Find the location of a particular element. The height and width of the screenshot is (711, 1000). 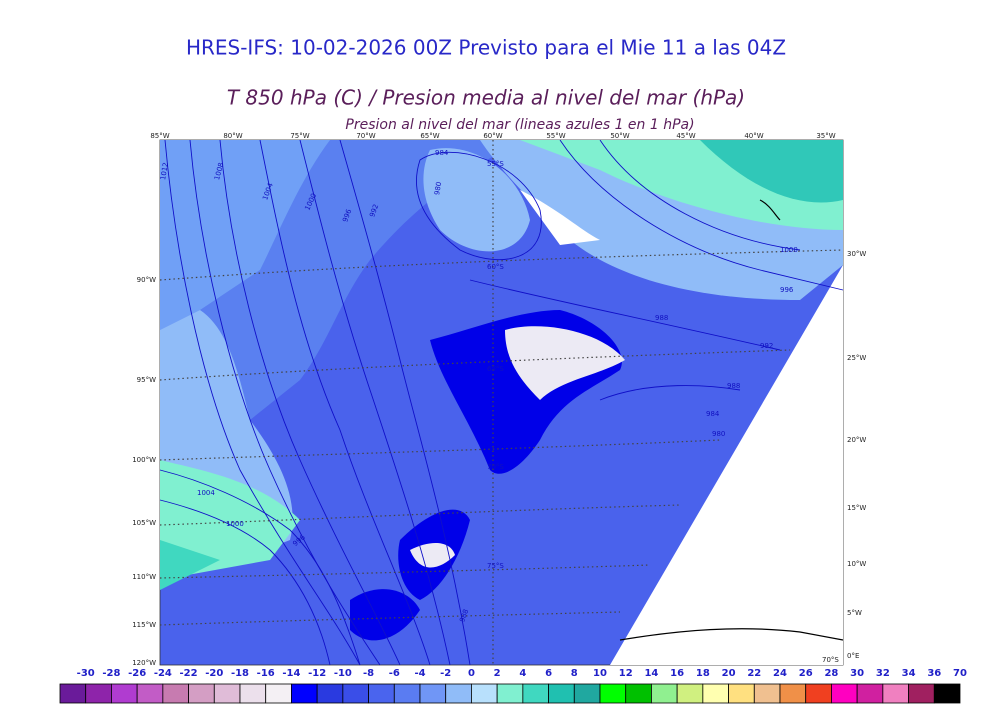

map-label: 20°W is located at coordinates (856, 440).